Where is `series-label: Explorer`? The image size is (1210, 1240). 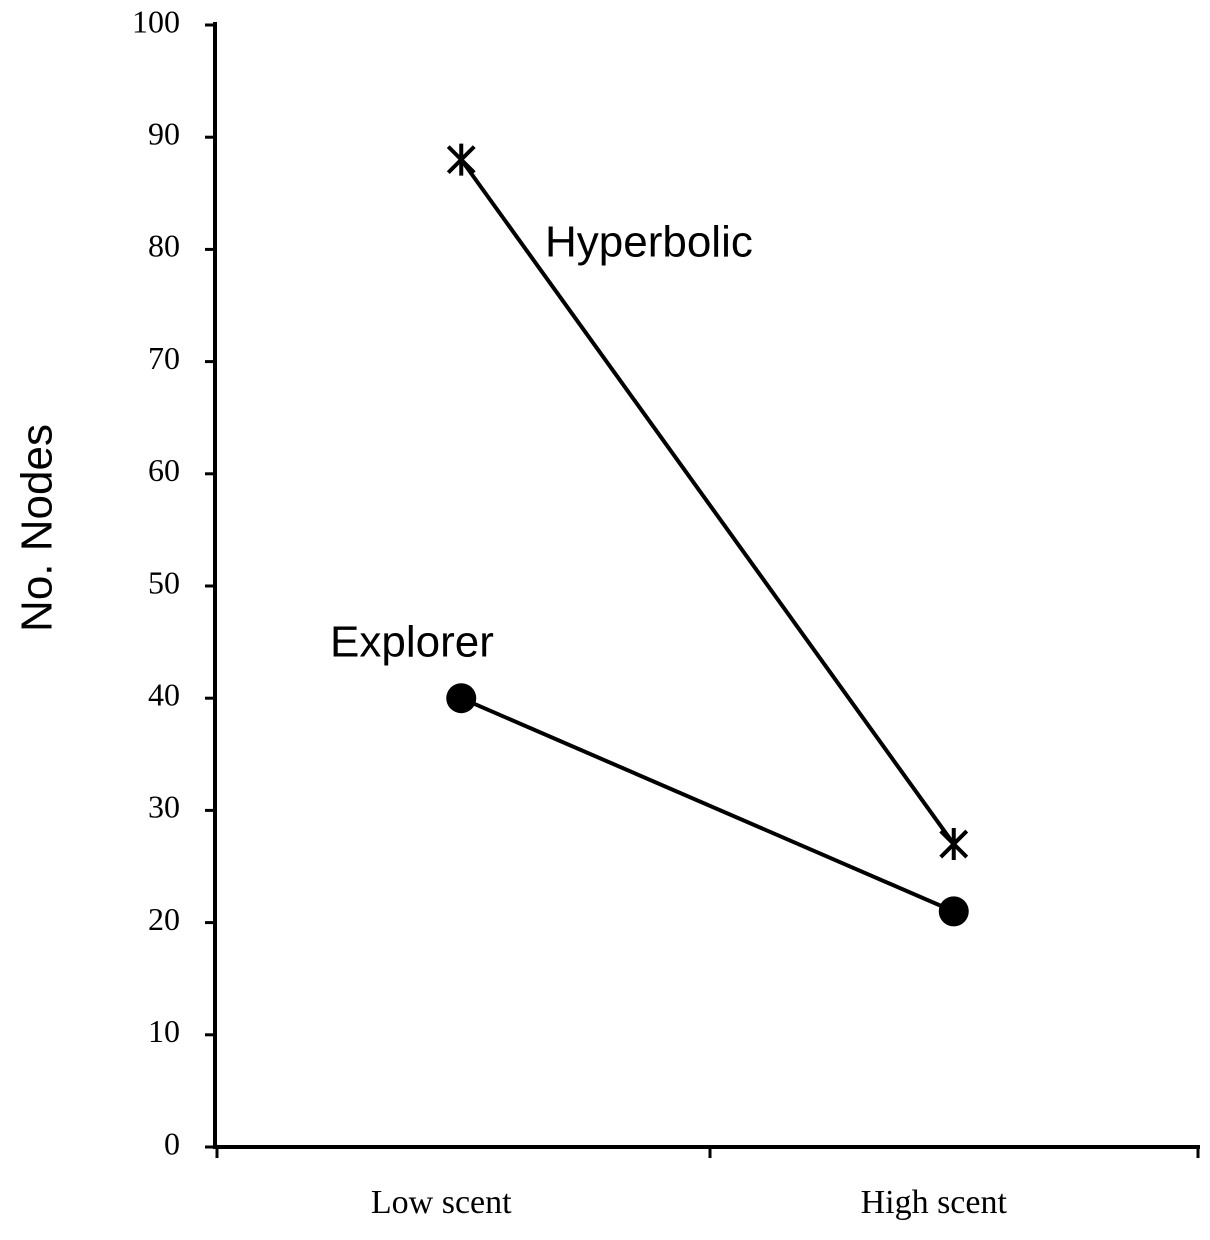
series-label: Explorer is located at coordinates (412, 642).